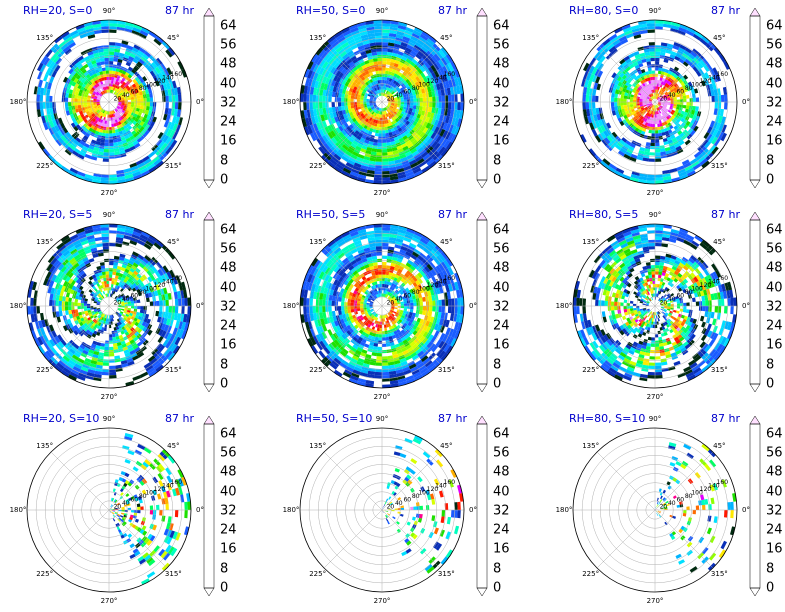 This screenshot has height=612, width=785. I want to click on colorbar-tick-label: 0, so click(497, 180).